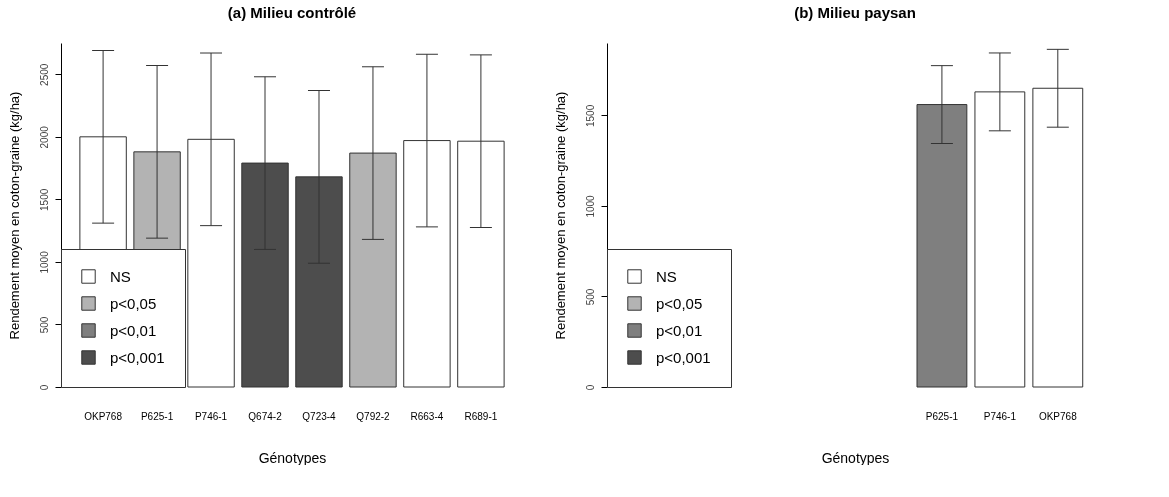 Image resolution: width=1169 pixels, height=497 pixels. I want to click on x-tick-label: R663-4, so click(427, 416).